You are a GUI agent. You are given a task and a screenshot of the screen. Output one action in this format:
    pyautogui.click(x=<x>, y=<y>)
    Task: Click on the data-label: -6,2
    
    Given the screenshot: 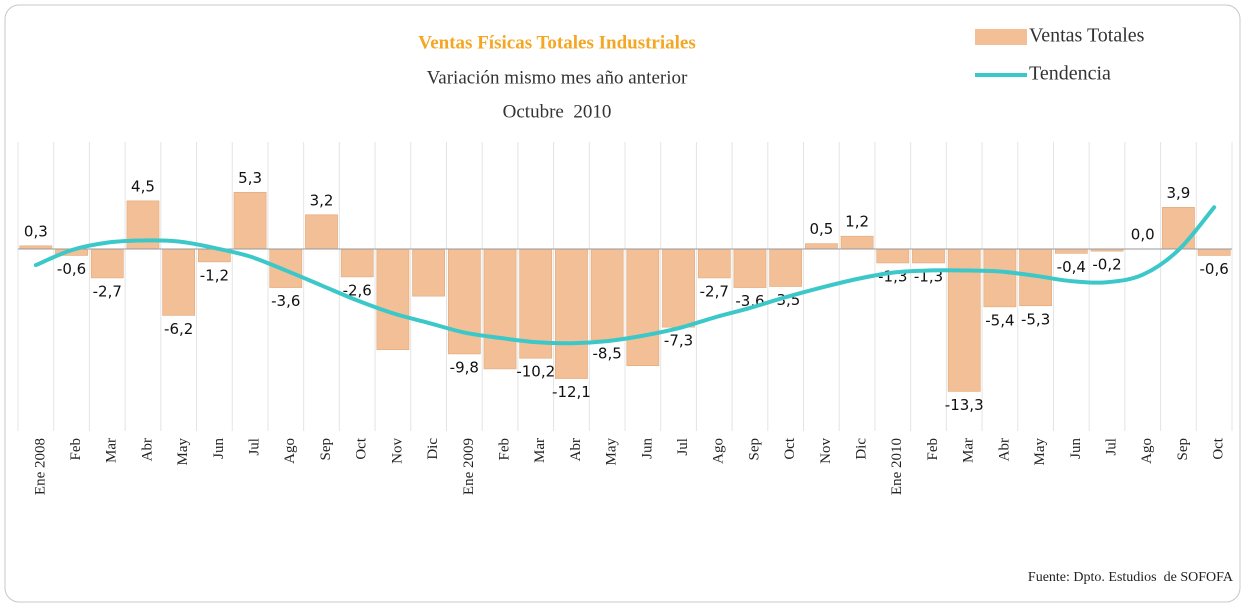 What is the action you would take?
    pyautogui.click(x=178, y=329)
    